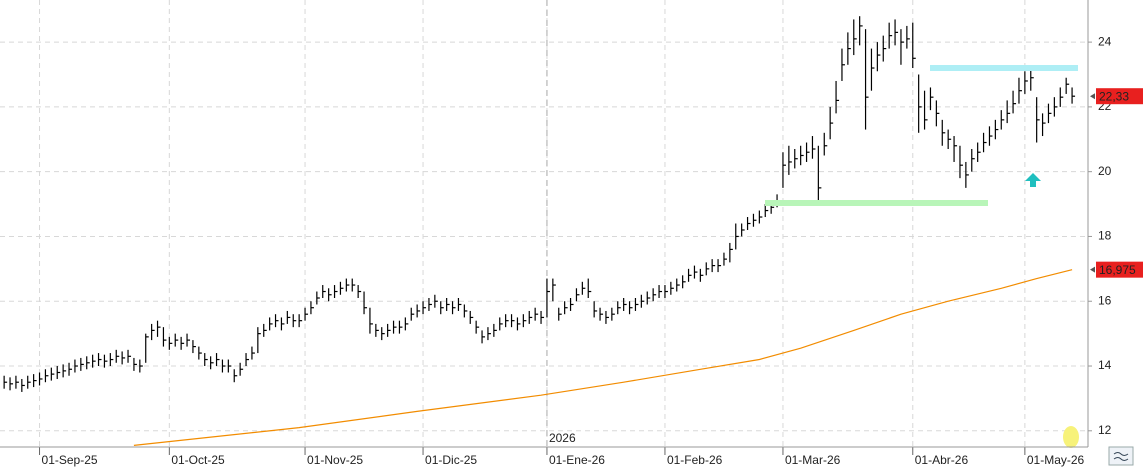 This screenshot has width=1143, height=472. What do you see at coordinates (335, 460) in the screenshot?
I see `x-tick-label: 01-Nov-25` at bounding box center [335, 460].